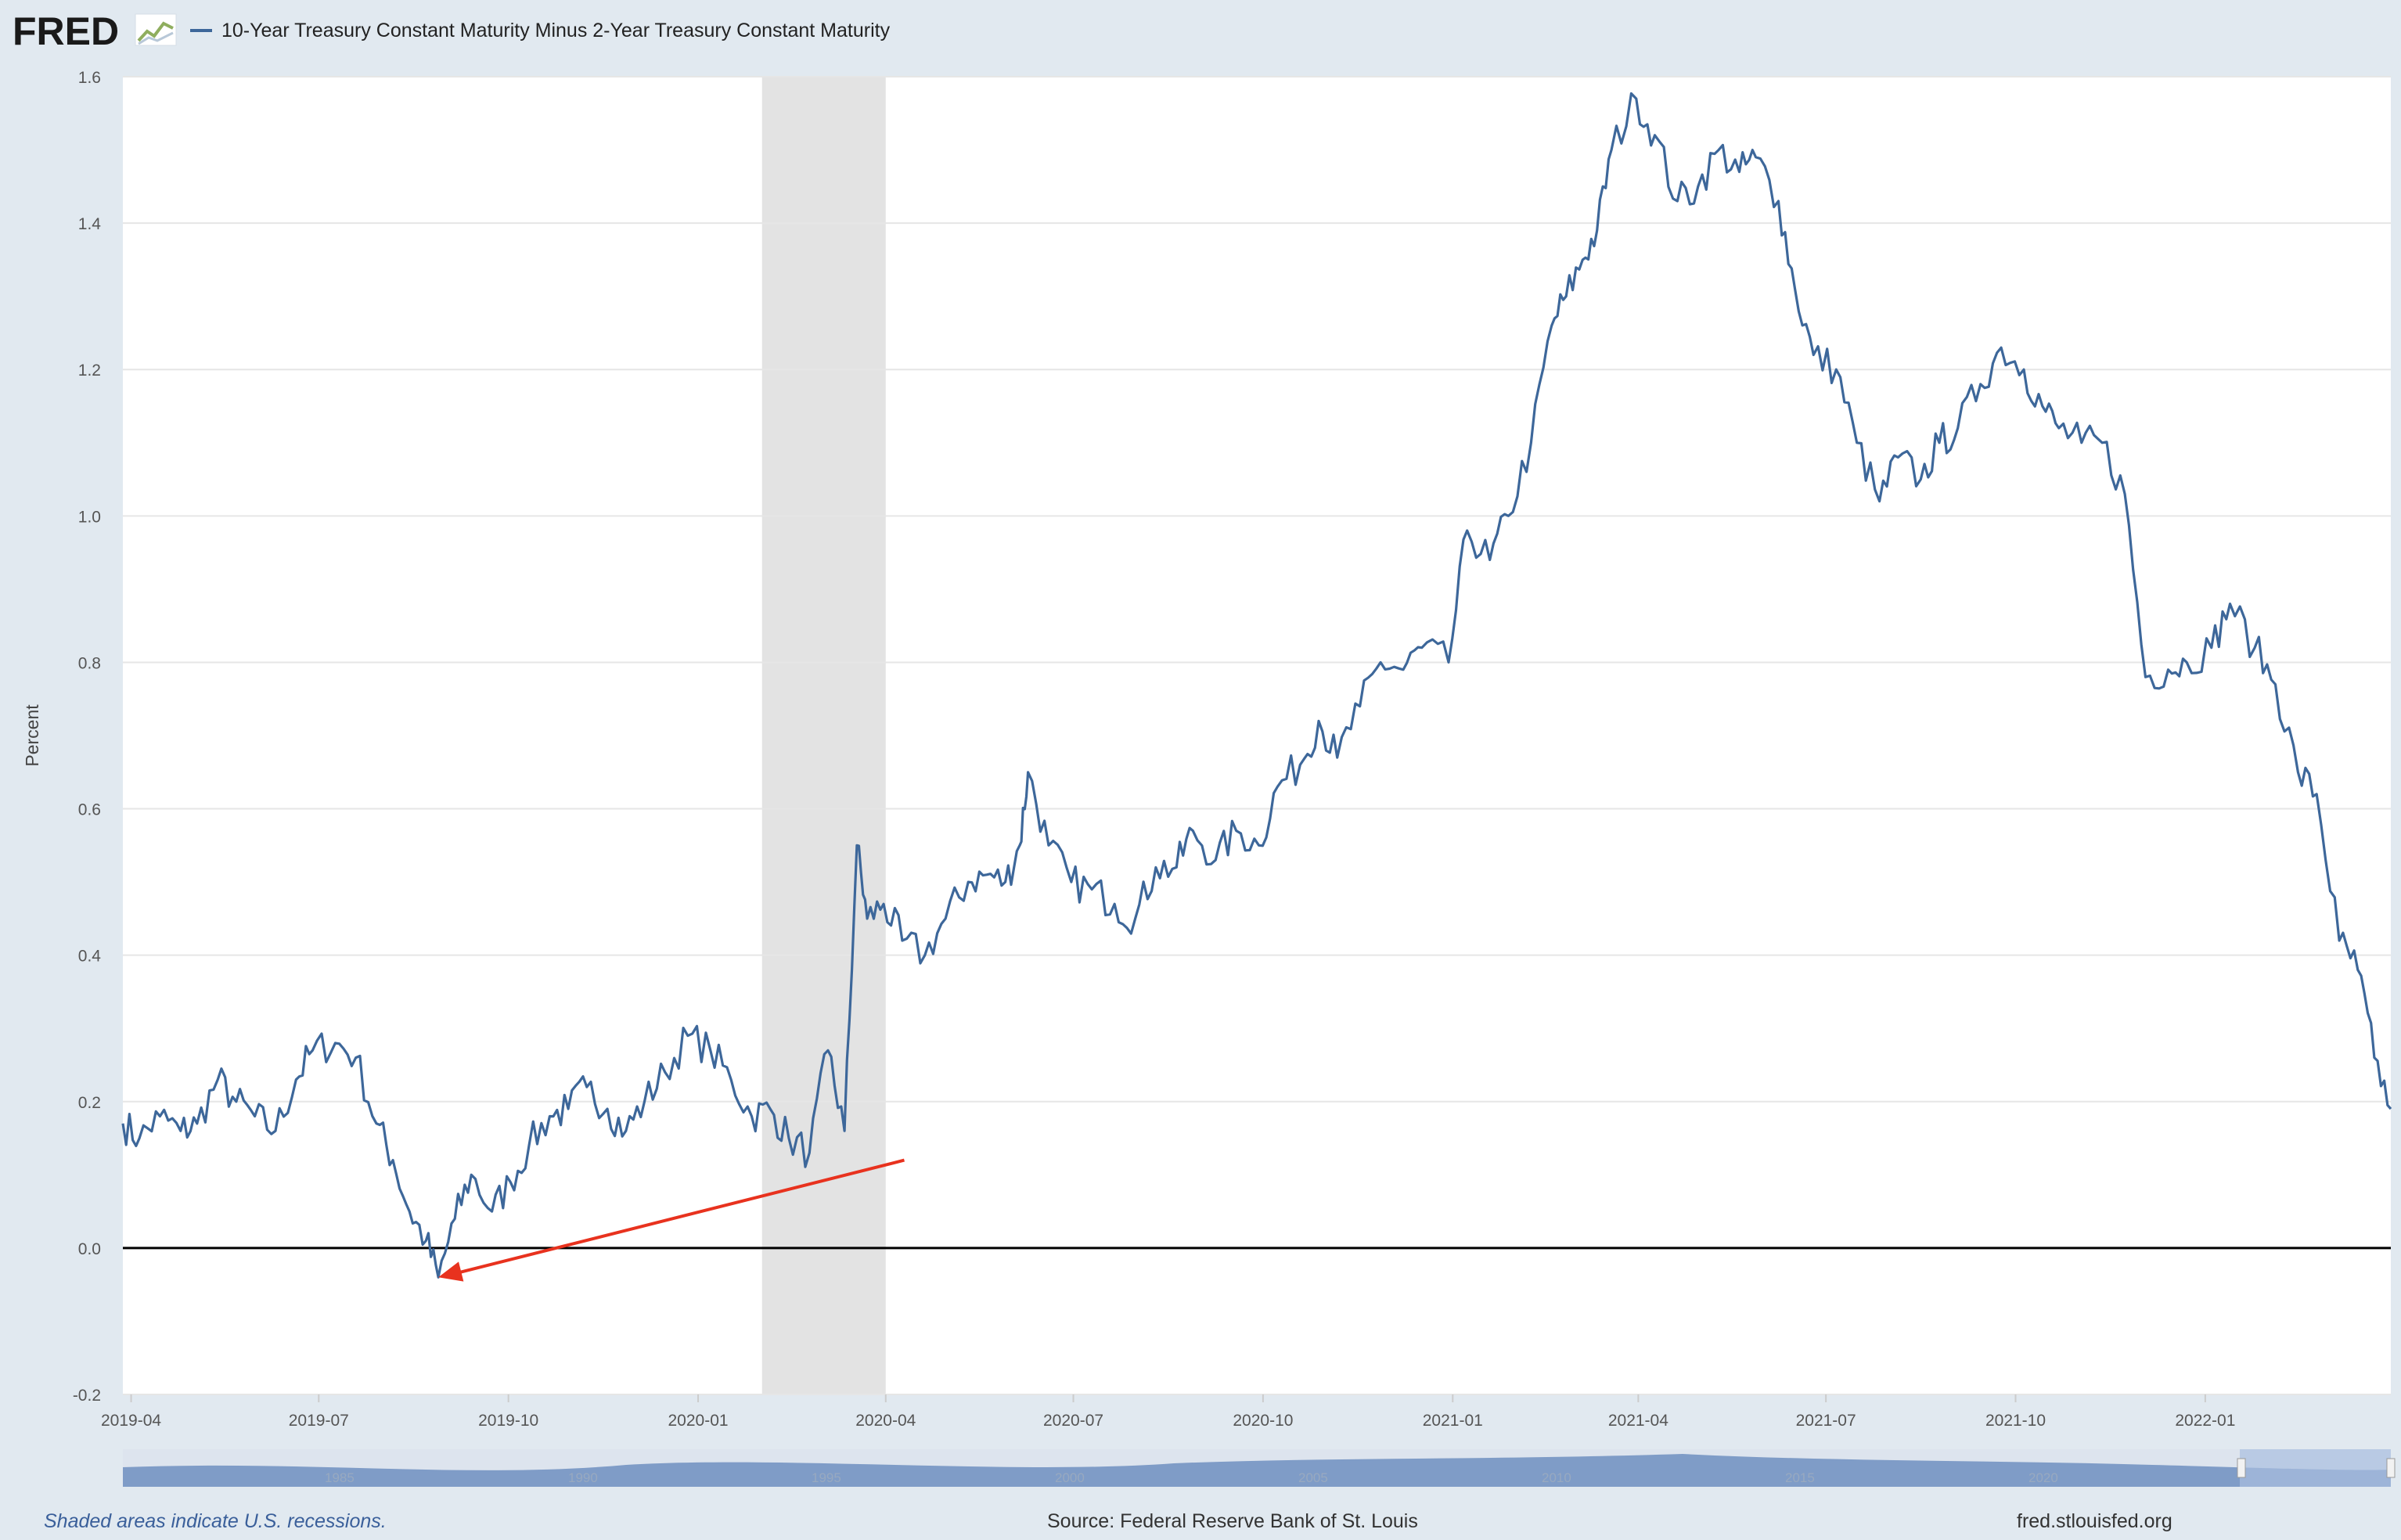 The image size is (2401, 1540). What do you see at coordinates (89, 371) in the screenshot?
I see `y-tick-label: 1.2` at bounding box center [89, 371].